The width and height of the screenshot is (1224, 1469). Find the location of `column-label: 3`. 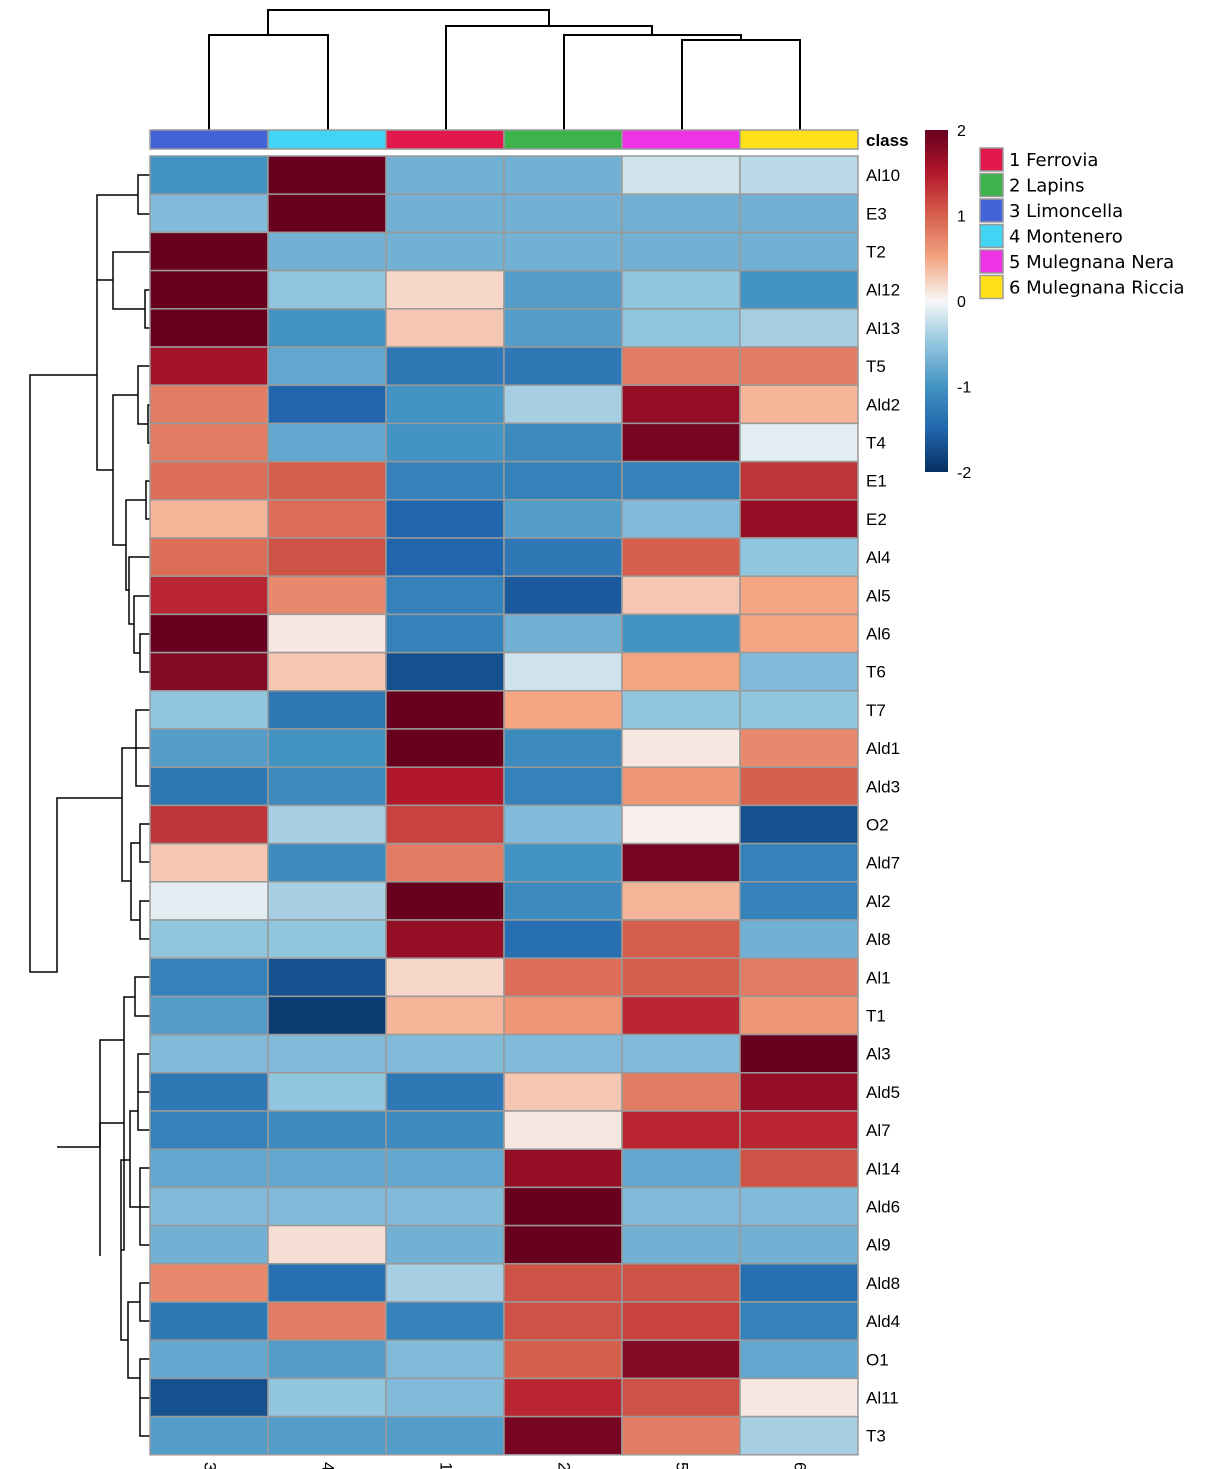

column-label: 3 is located at coordinates (210, 1465).